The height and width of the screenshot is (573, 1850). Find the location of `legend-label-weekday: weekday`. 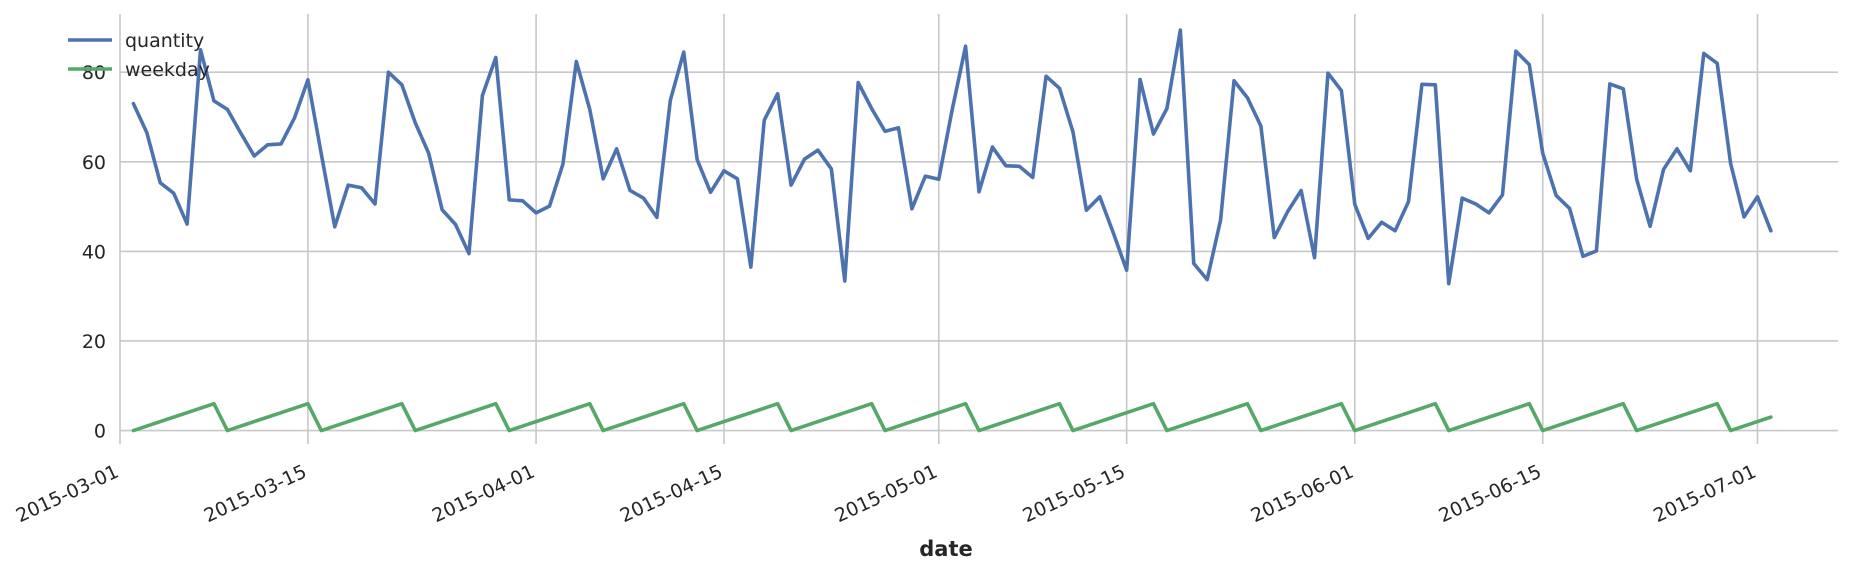

legend-label-weekday: weekday is located at coordinates (167, 70).